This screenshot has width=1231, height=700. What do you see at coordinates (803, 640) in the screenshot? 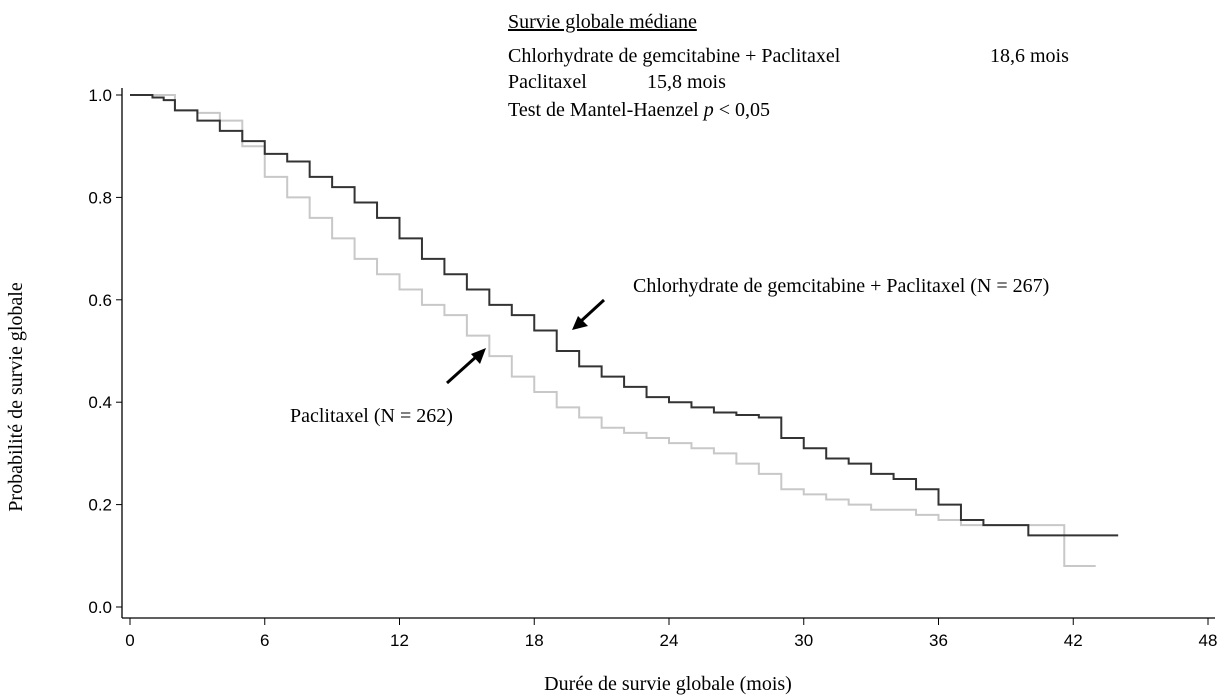
I see `x-tick-label: 30` at bounding box center [803, 640].